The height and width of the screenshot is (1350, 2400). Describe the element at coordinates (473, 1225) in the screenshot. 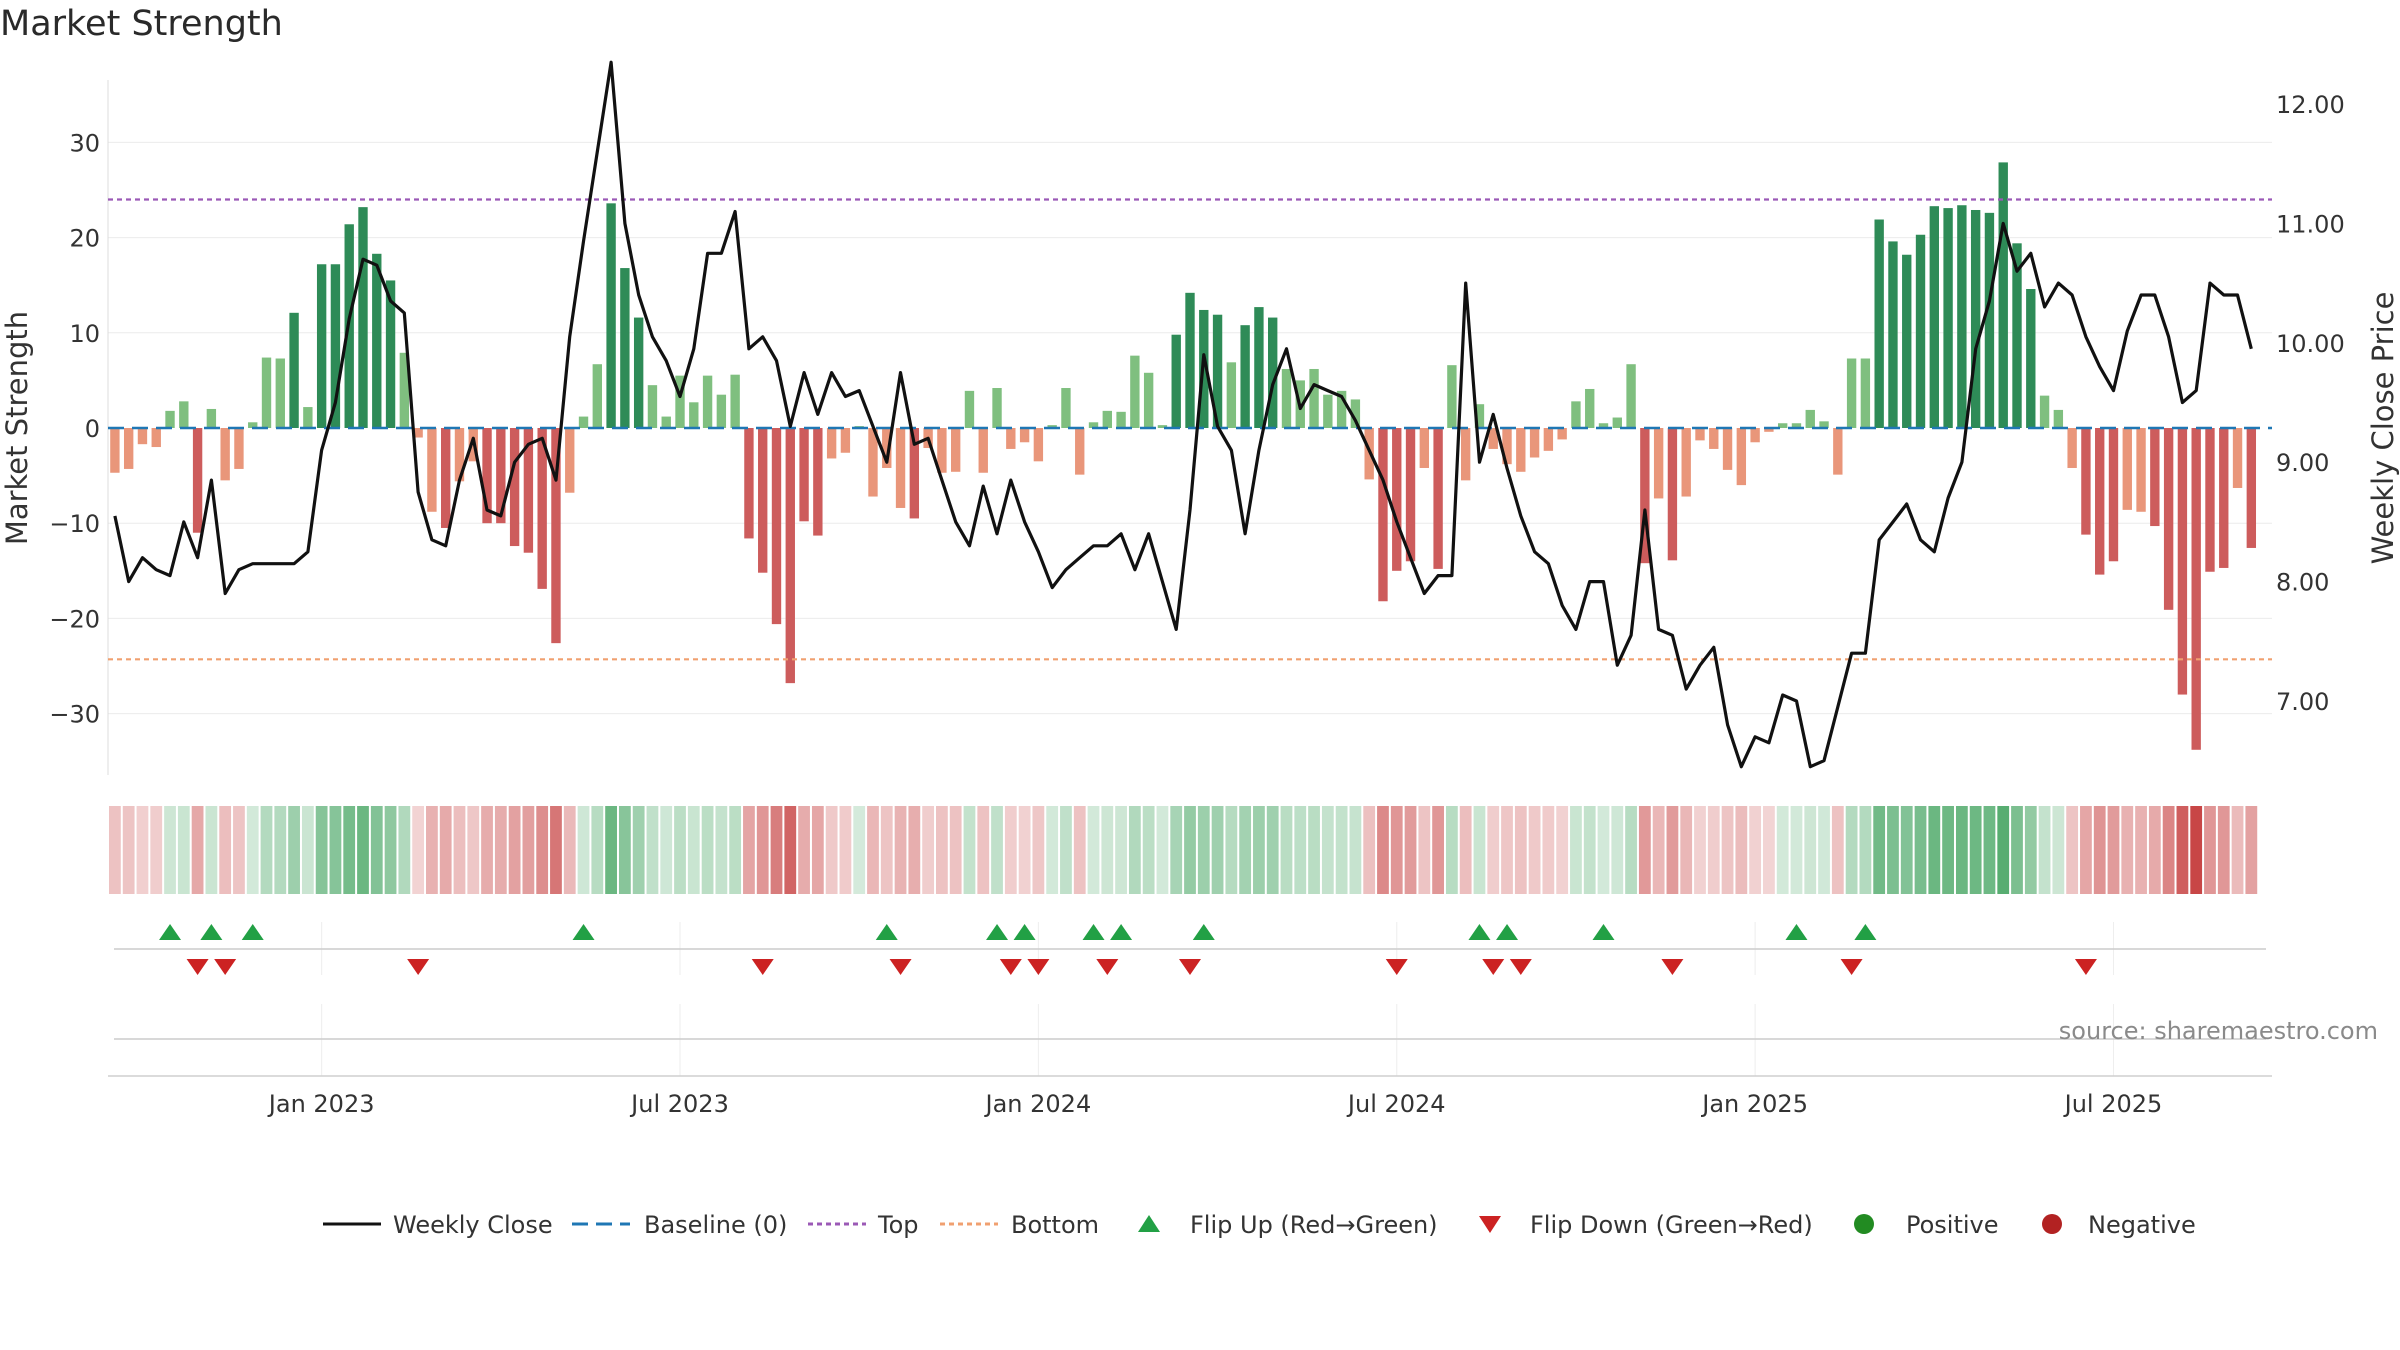

I see `legend-label: Weekly Close` at that location.